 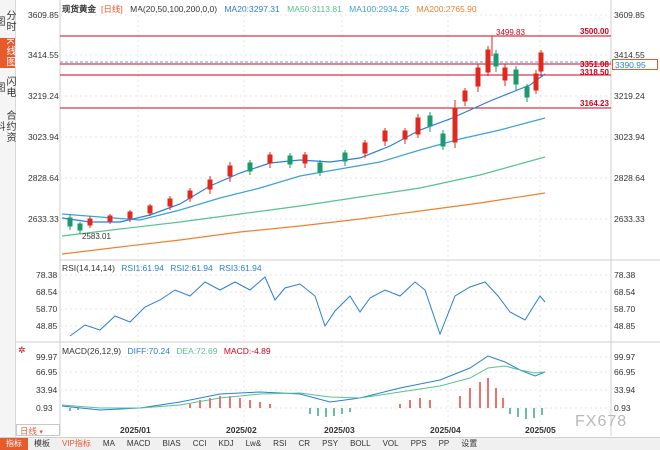 What do you see at coordinates (390, 443) in the screenshot?
I see `toolbar-vol: VOL` at bounding box center [390, 443].